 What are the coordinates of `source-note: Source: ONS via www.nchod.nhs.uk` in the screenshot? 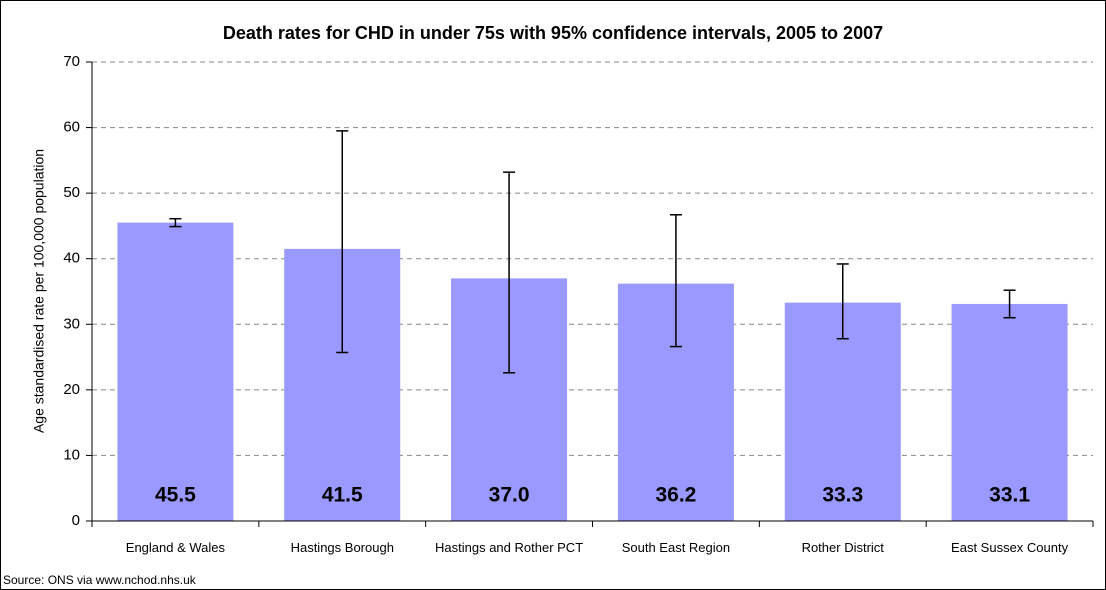 It's located at (100, 580).